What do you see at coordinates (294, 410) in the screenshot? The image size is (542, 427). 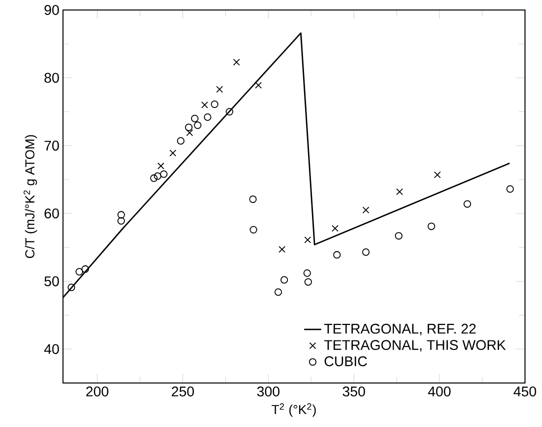 I see `x-axis-title: T$^{2}$ (°K$^{2}$)` at bounding box center [294, 410].